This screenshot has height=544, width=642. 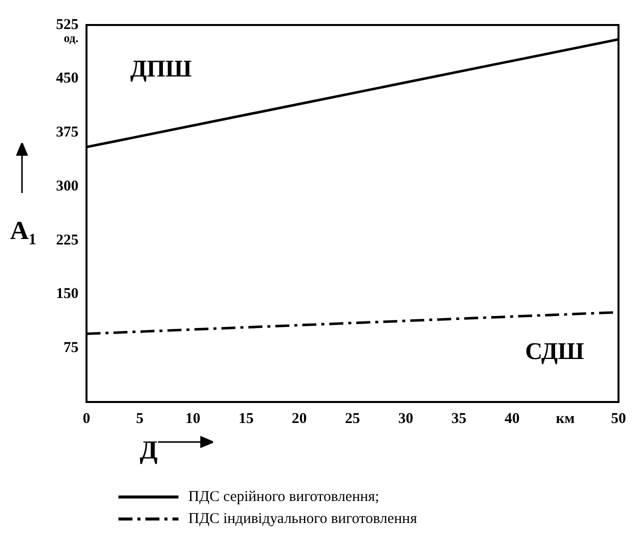 I want to click on y-tick-label: 375, so click(x=67, y=132).